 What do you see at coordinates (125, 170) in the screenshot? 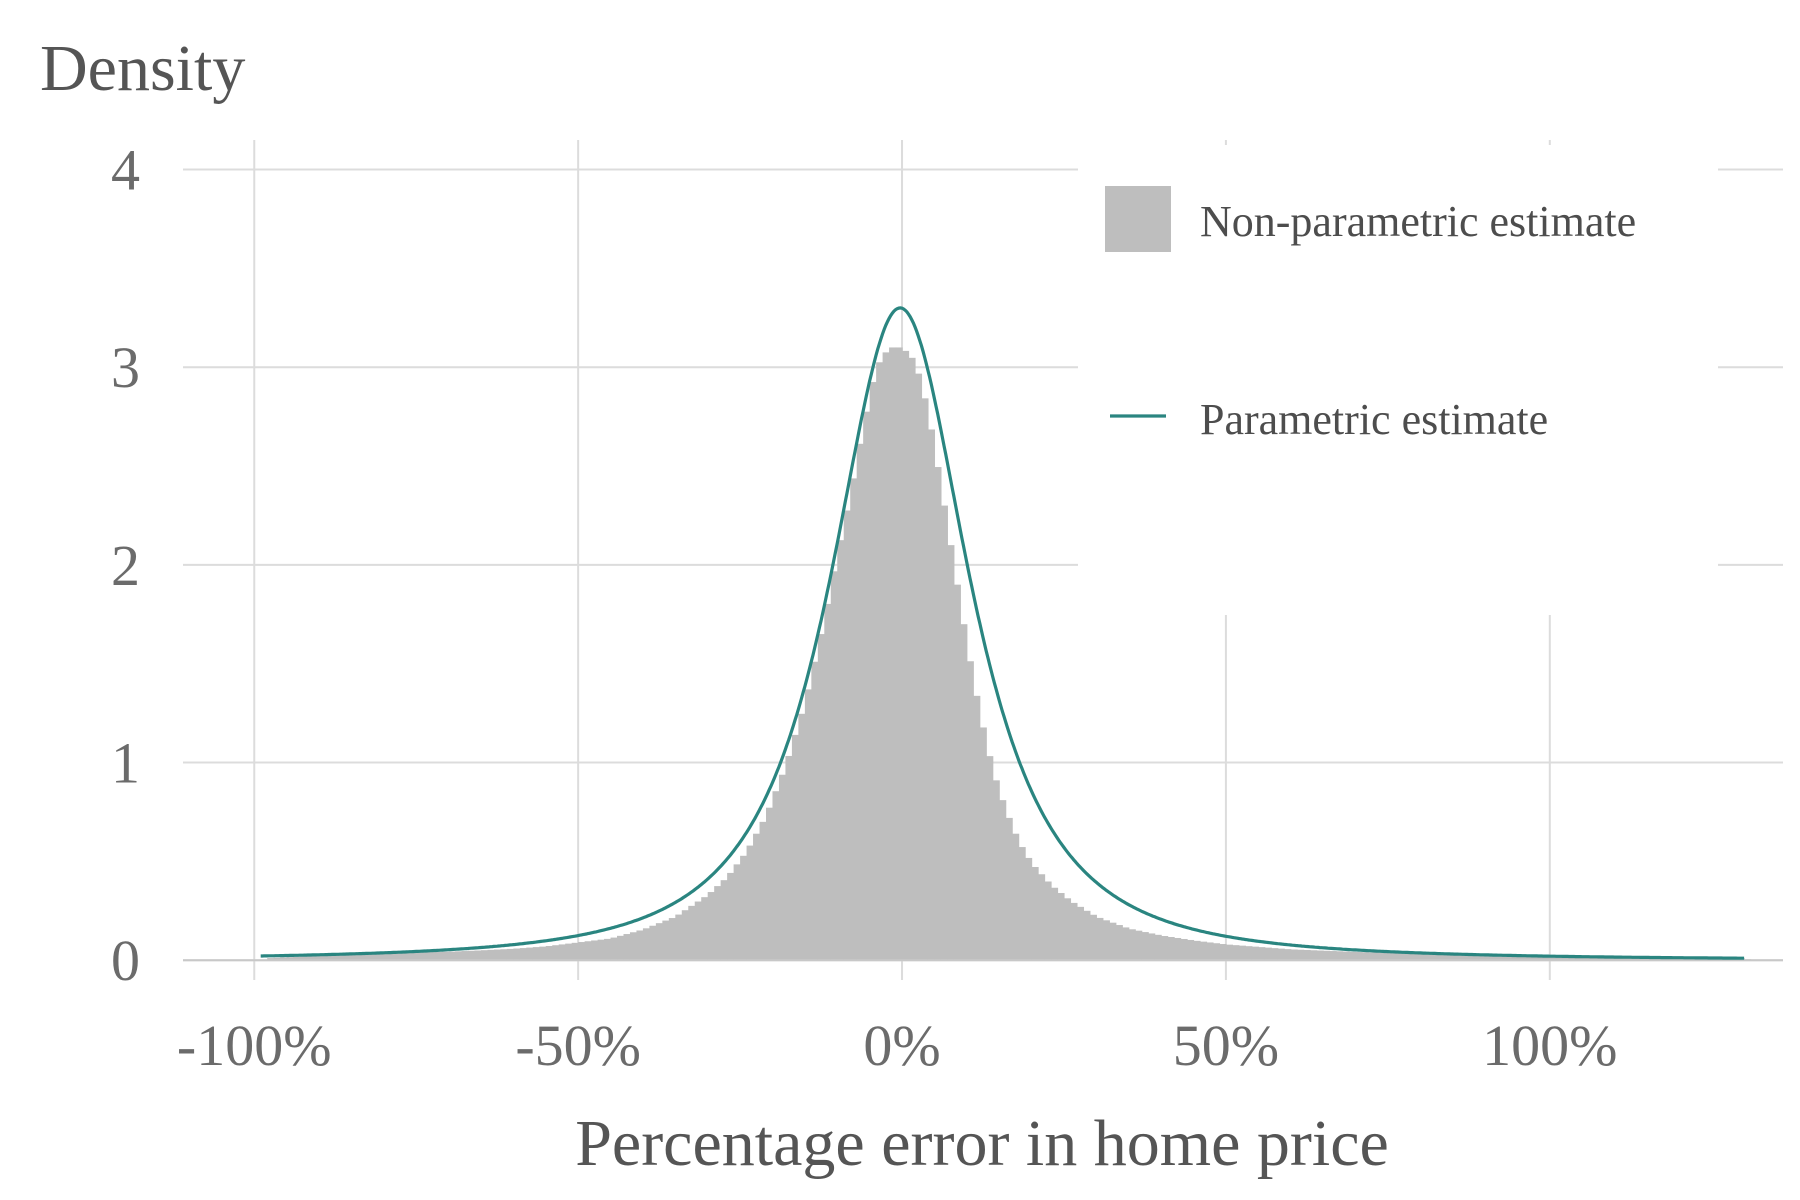
I see `y-tick-label: 4` at bounding box center [125, 170].